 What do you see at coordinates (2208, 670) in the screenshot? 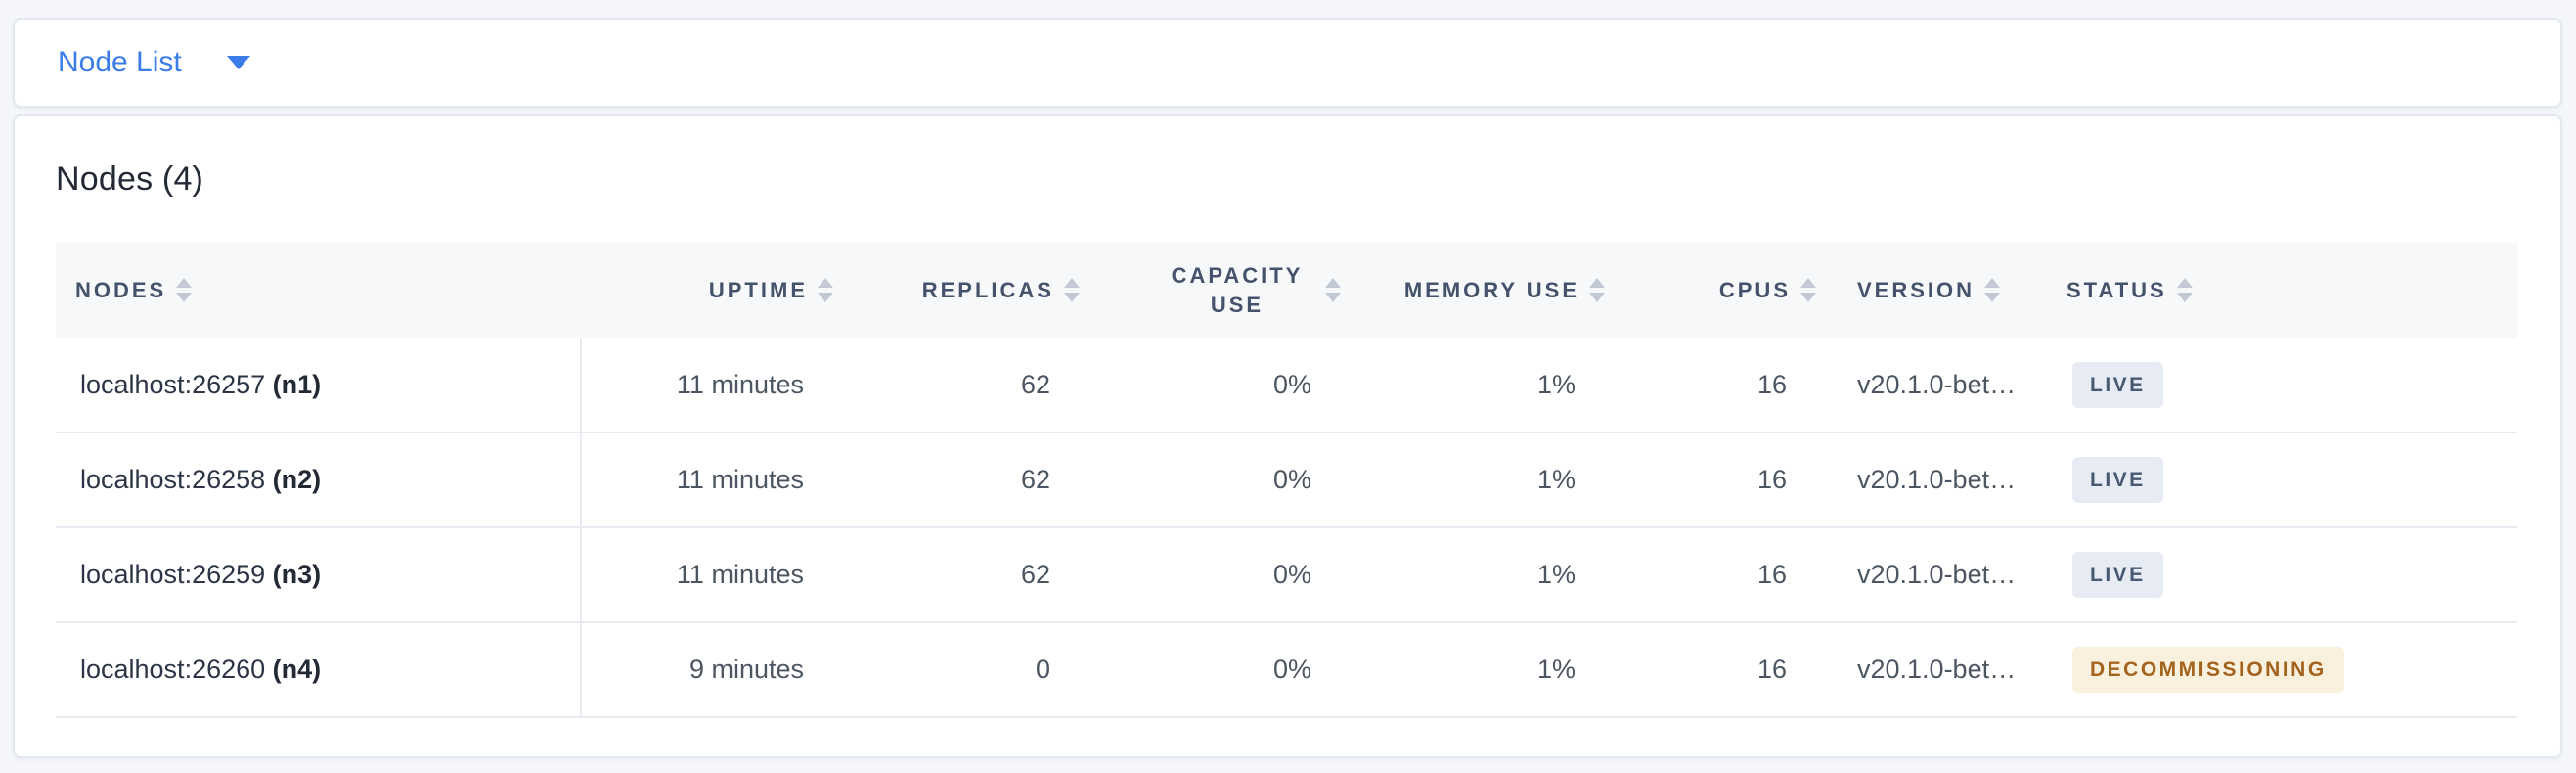
I see `status-badge: DECOMMISSIONING` at bounding box center [2208, 670].